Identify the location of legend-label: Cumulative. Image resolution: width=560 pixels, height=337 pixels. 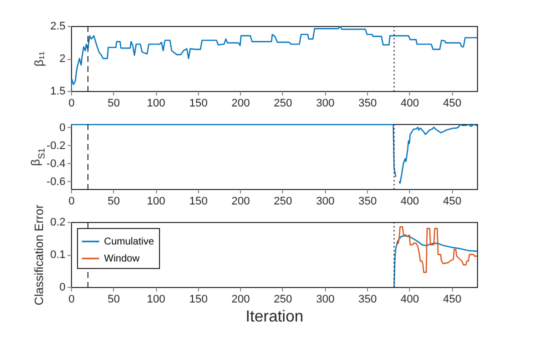
(129, 242).